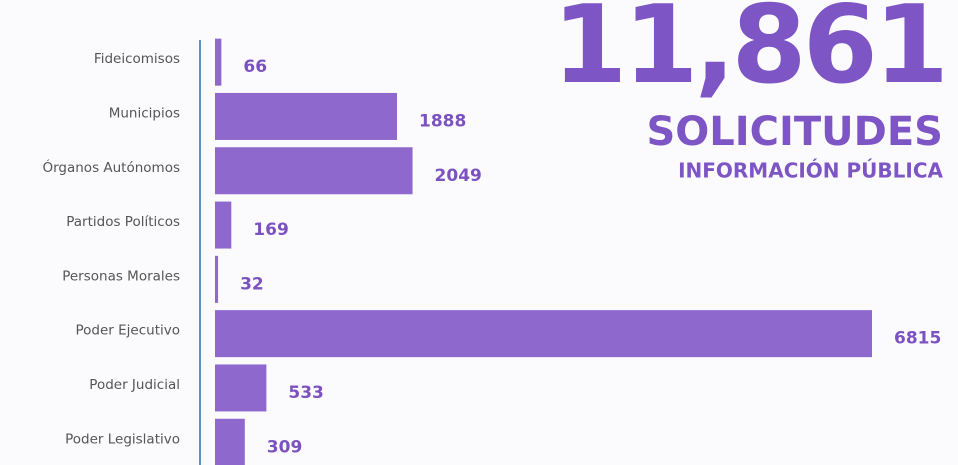 This screenshot has height=465, width=958. Describe the element at coordinates (794, 132) in the screenshot. I see `chart-subtitle: SOLICITUDES` at that location.